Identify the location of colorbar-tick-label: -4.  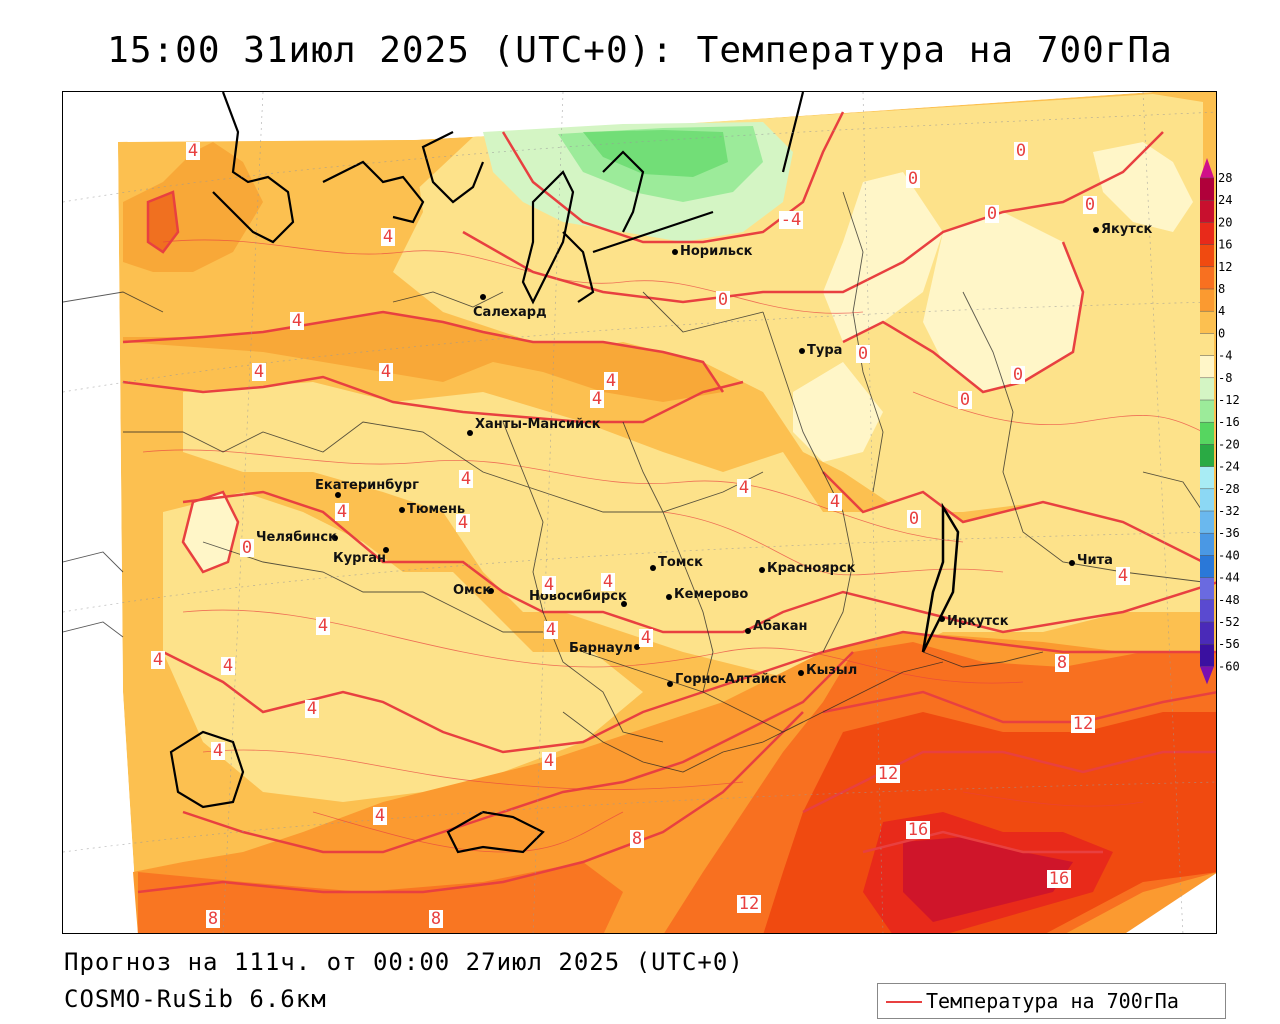
(1225, 356).